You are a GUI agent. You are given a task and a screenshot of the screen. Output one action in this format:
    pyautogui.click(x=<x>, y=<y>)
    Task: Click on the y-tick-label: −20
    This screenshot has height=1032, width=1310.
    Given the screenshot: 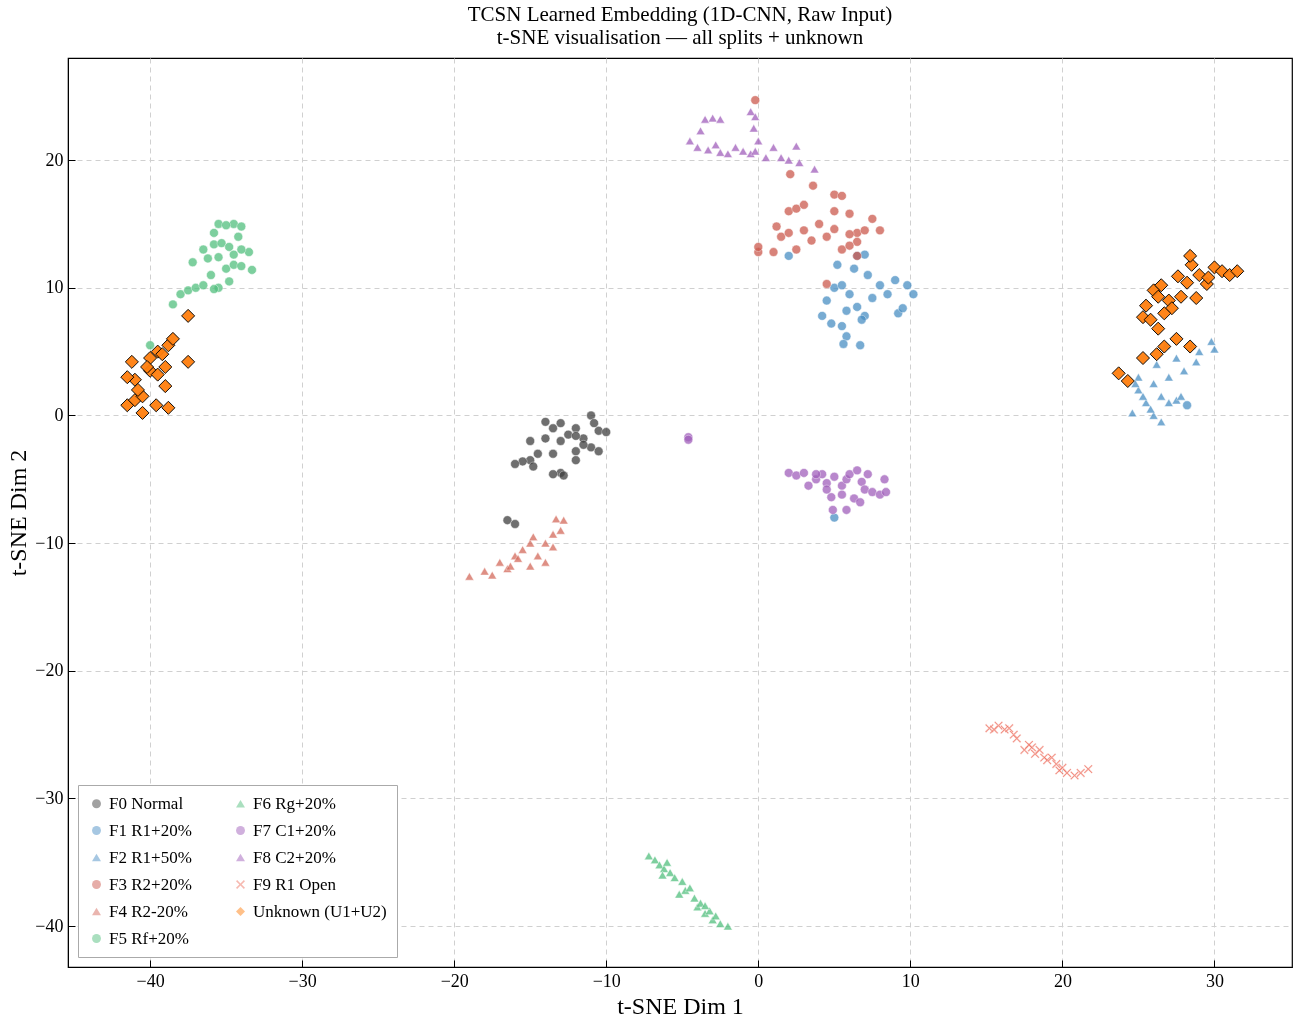 What is the action you would take?
    pyautogui.click(x=49, y=670)
    